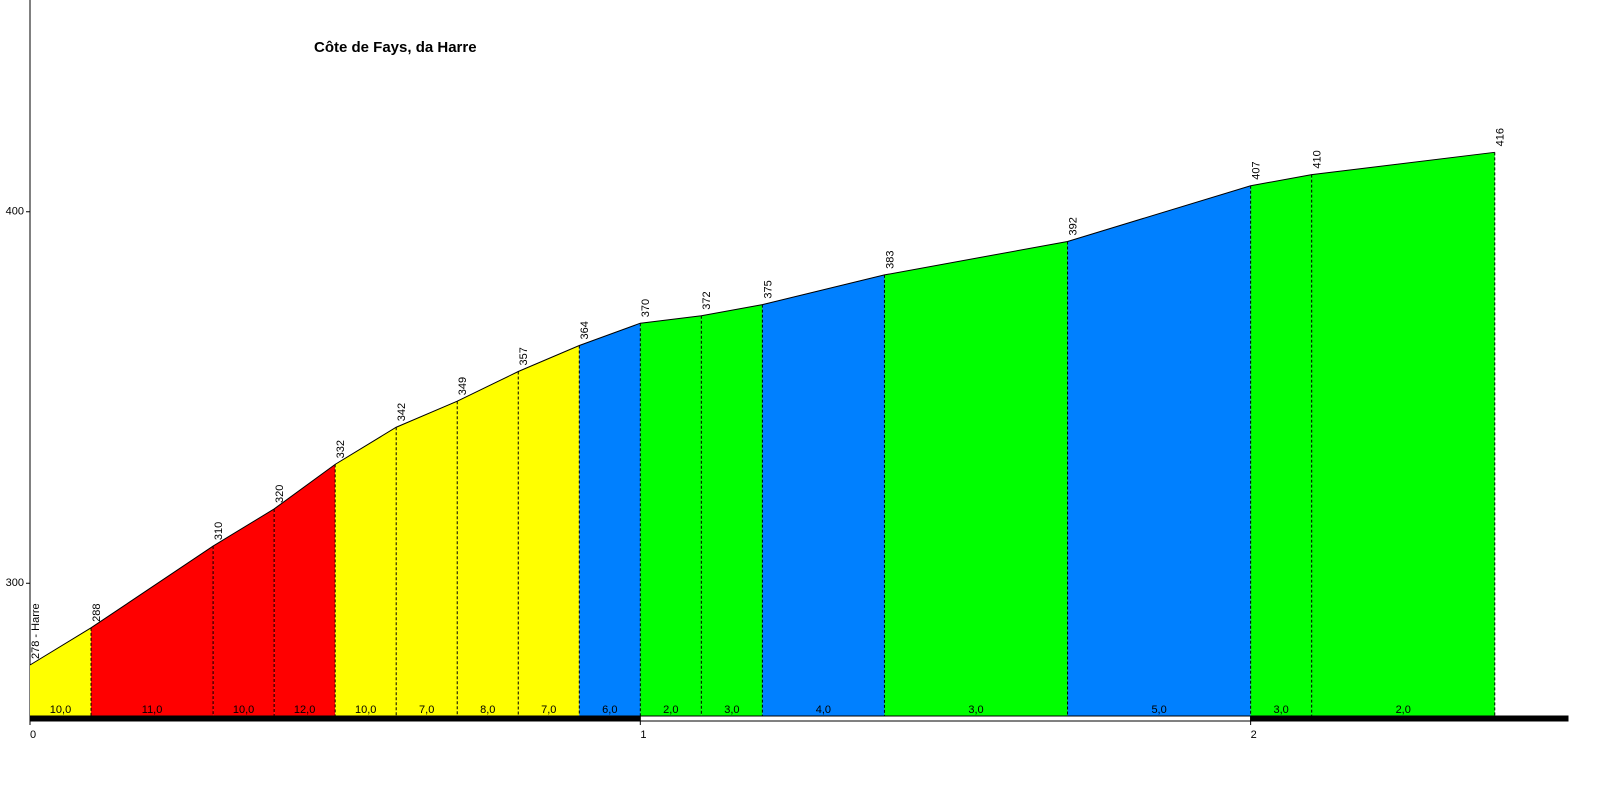 The width and height of the screenshot is (1600, 800). What do you see at coordinates (890, 260) in the screenshot?
I see `elevation-label: 383` at bounding box center [890, 260].